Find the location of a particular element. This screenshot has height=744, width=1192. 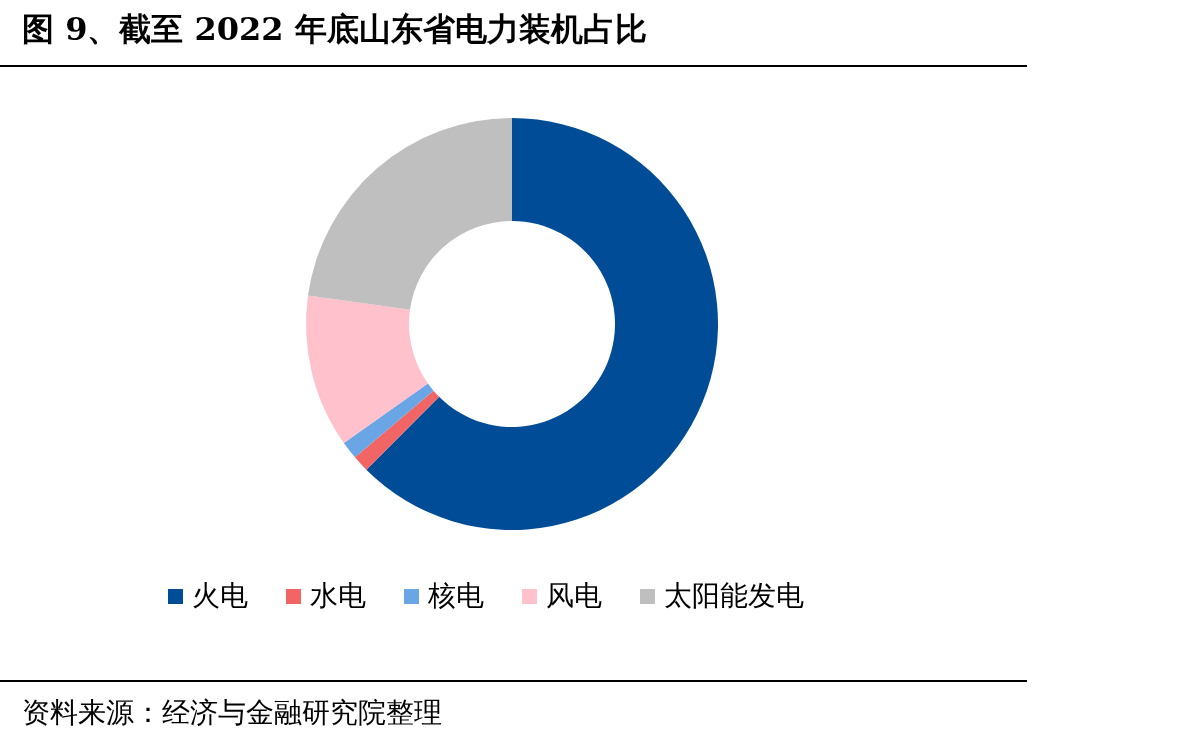

legend-label: 核电 is located at coordinates (455, 595).